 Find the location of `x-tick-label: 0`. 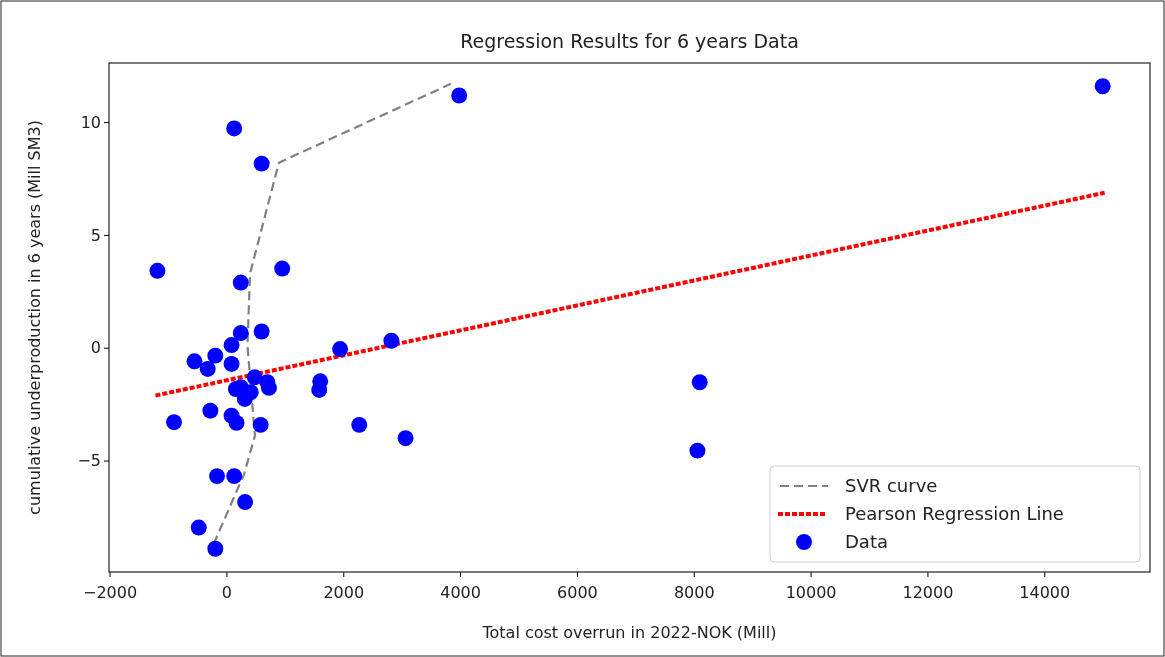

x-tick-label: 0 is located at coordinates (227, 592).